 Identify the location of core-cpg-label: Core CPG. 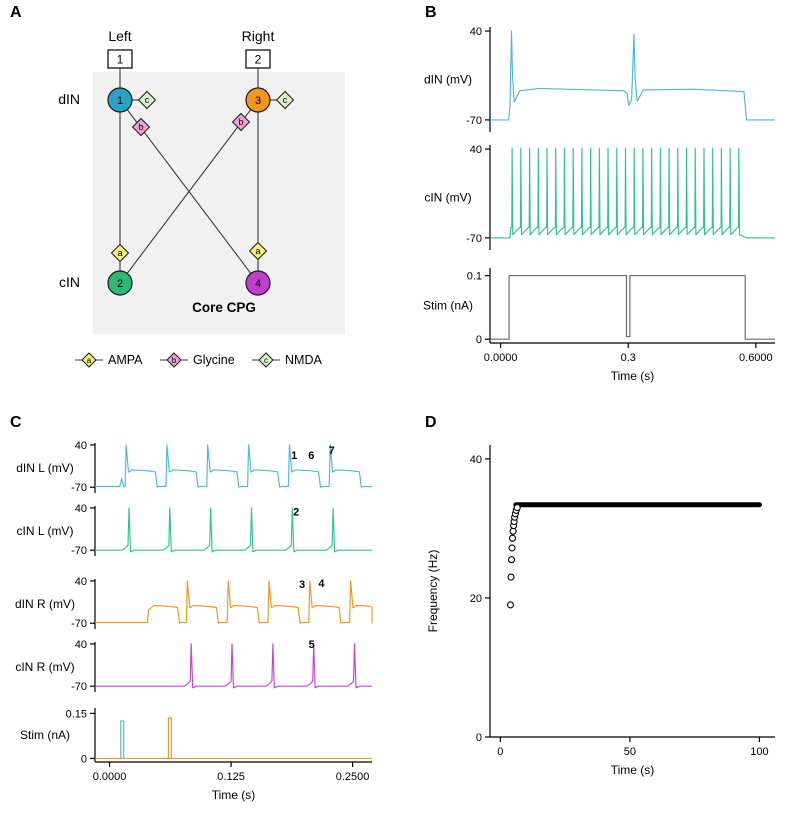
(224, 307).